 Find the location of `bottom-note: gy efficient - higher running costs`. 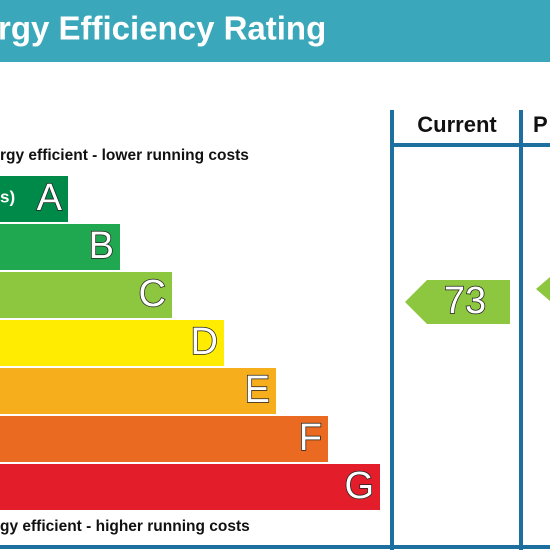

bottom-note: gy efficient - higher running costs is located at coordinates (125, 526).